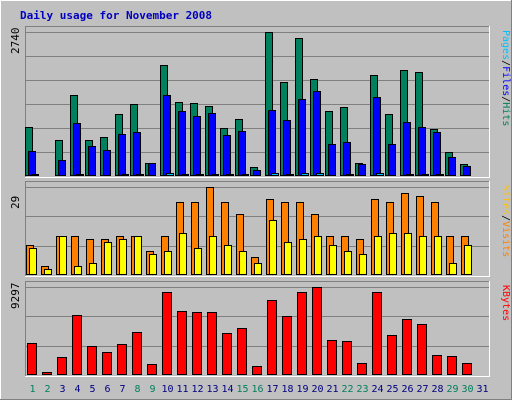 The height and width of the screenshot is (400, 512). What do you see at coordinates (167, 389) in the screenshot?
I see `x-tick-label: 10` at bounding box center [167, 389].